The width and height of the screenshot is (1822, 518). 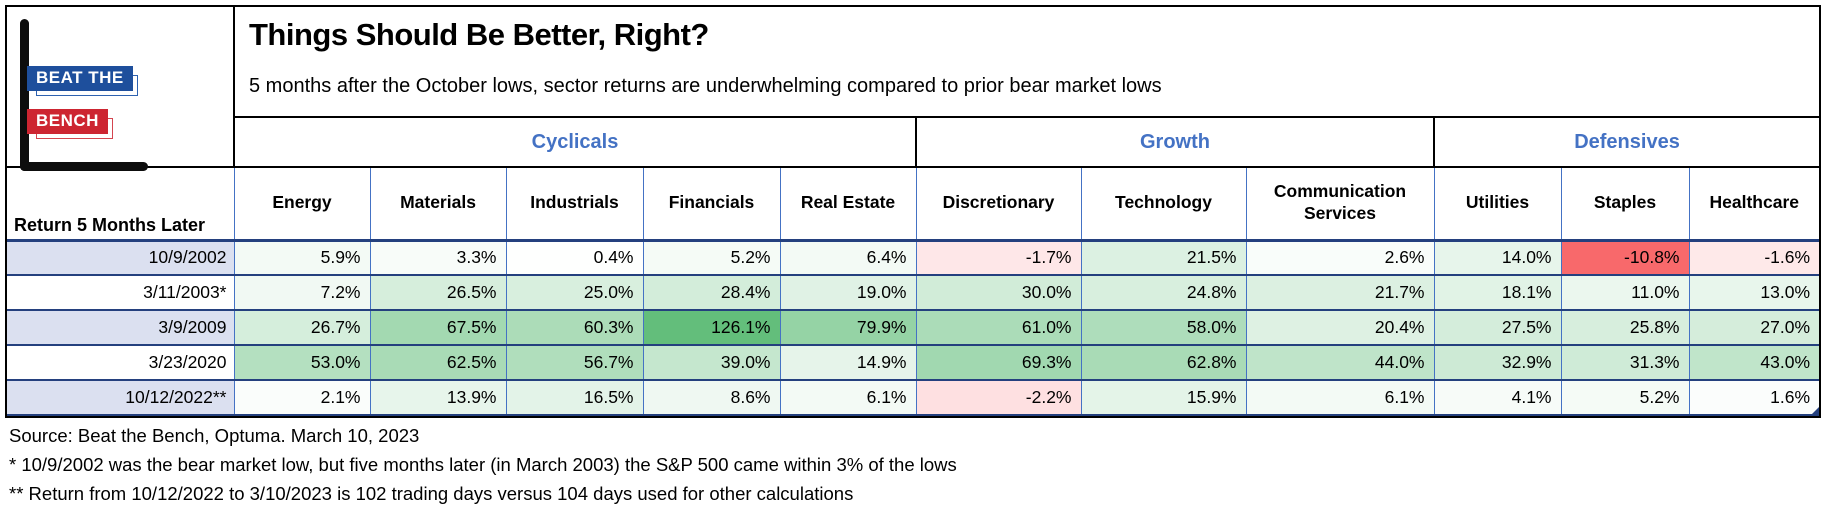 I want to click on column-header-staples: Staples, so click(x=1624, y=204).